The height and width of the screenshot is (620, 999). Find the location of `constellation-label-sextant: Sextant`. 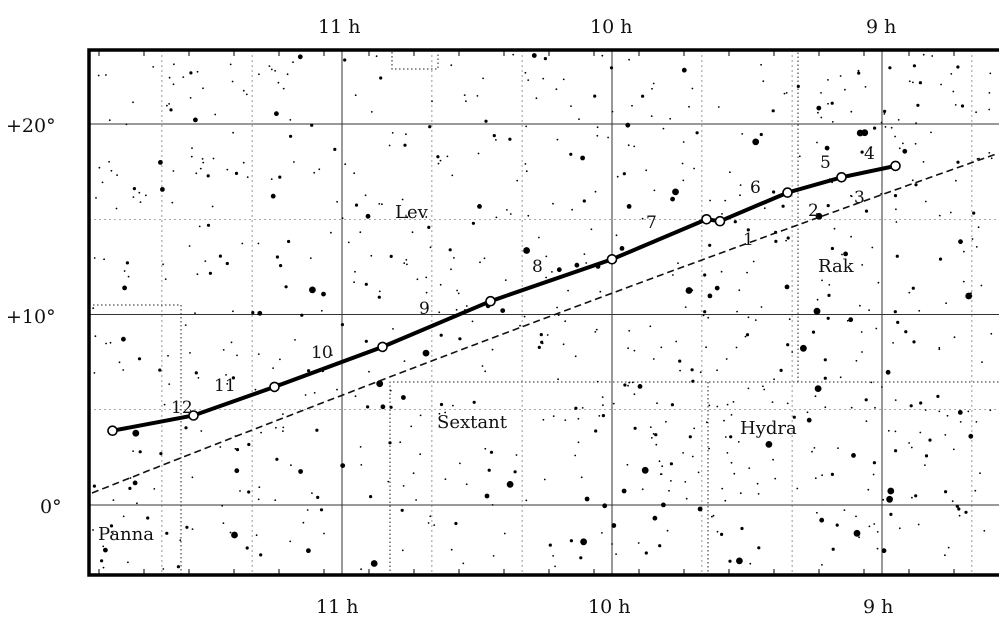

constellation-label-sextant: Sextant is located at coordinates (472, 422).